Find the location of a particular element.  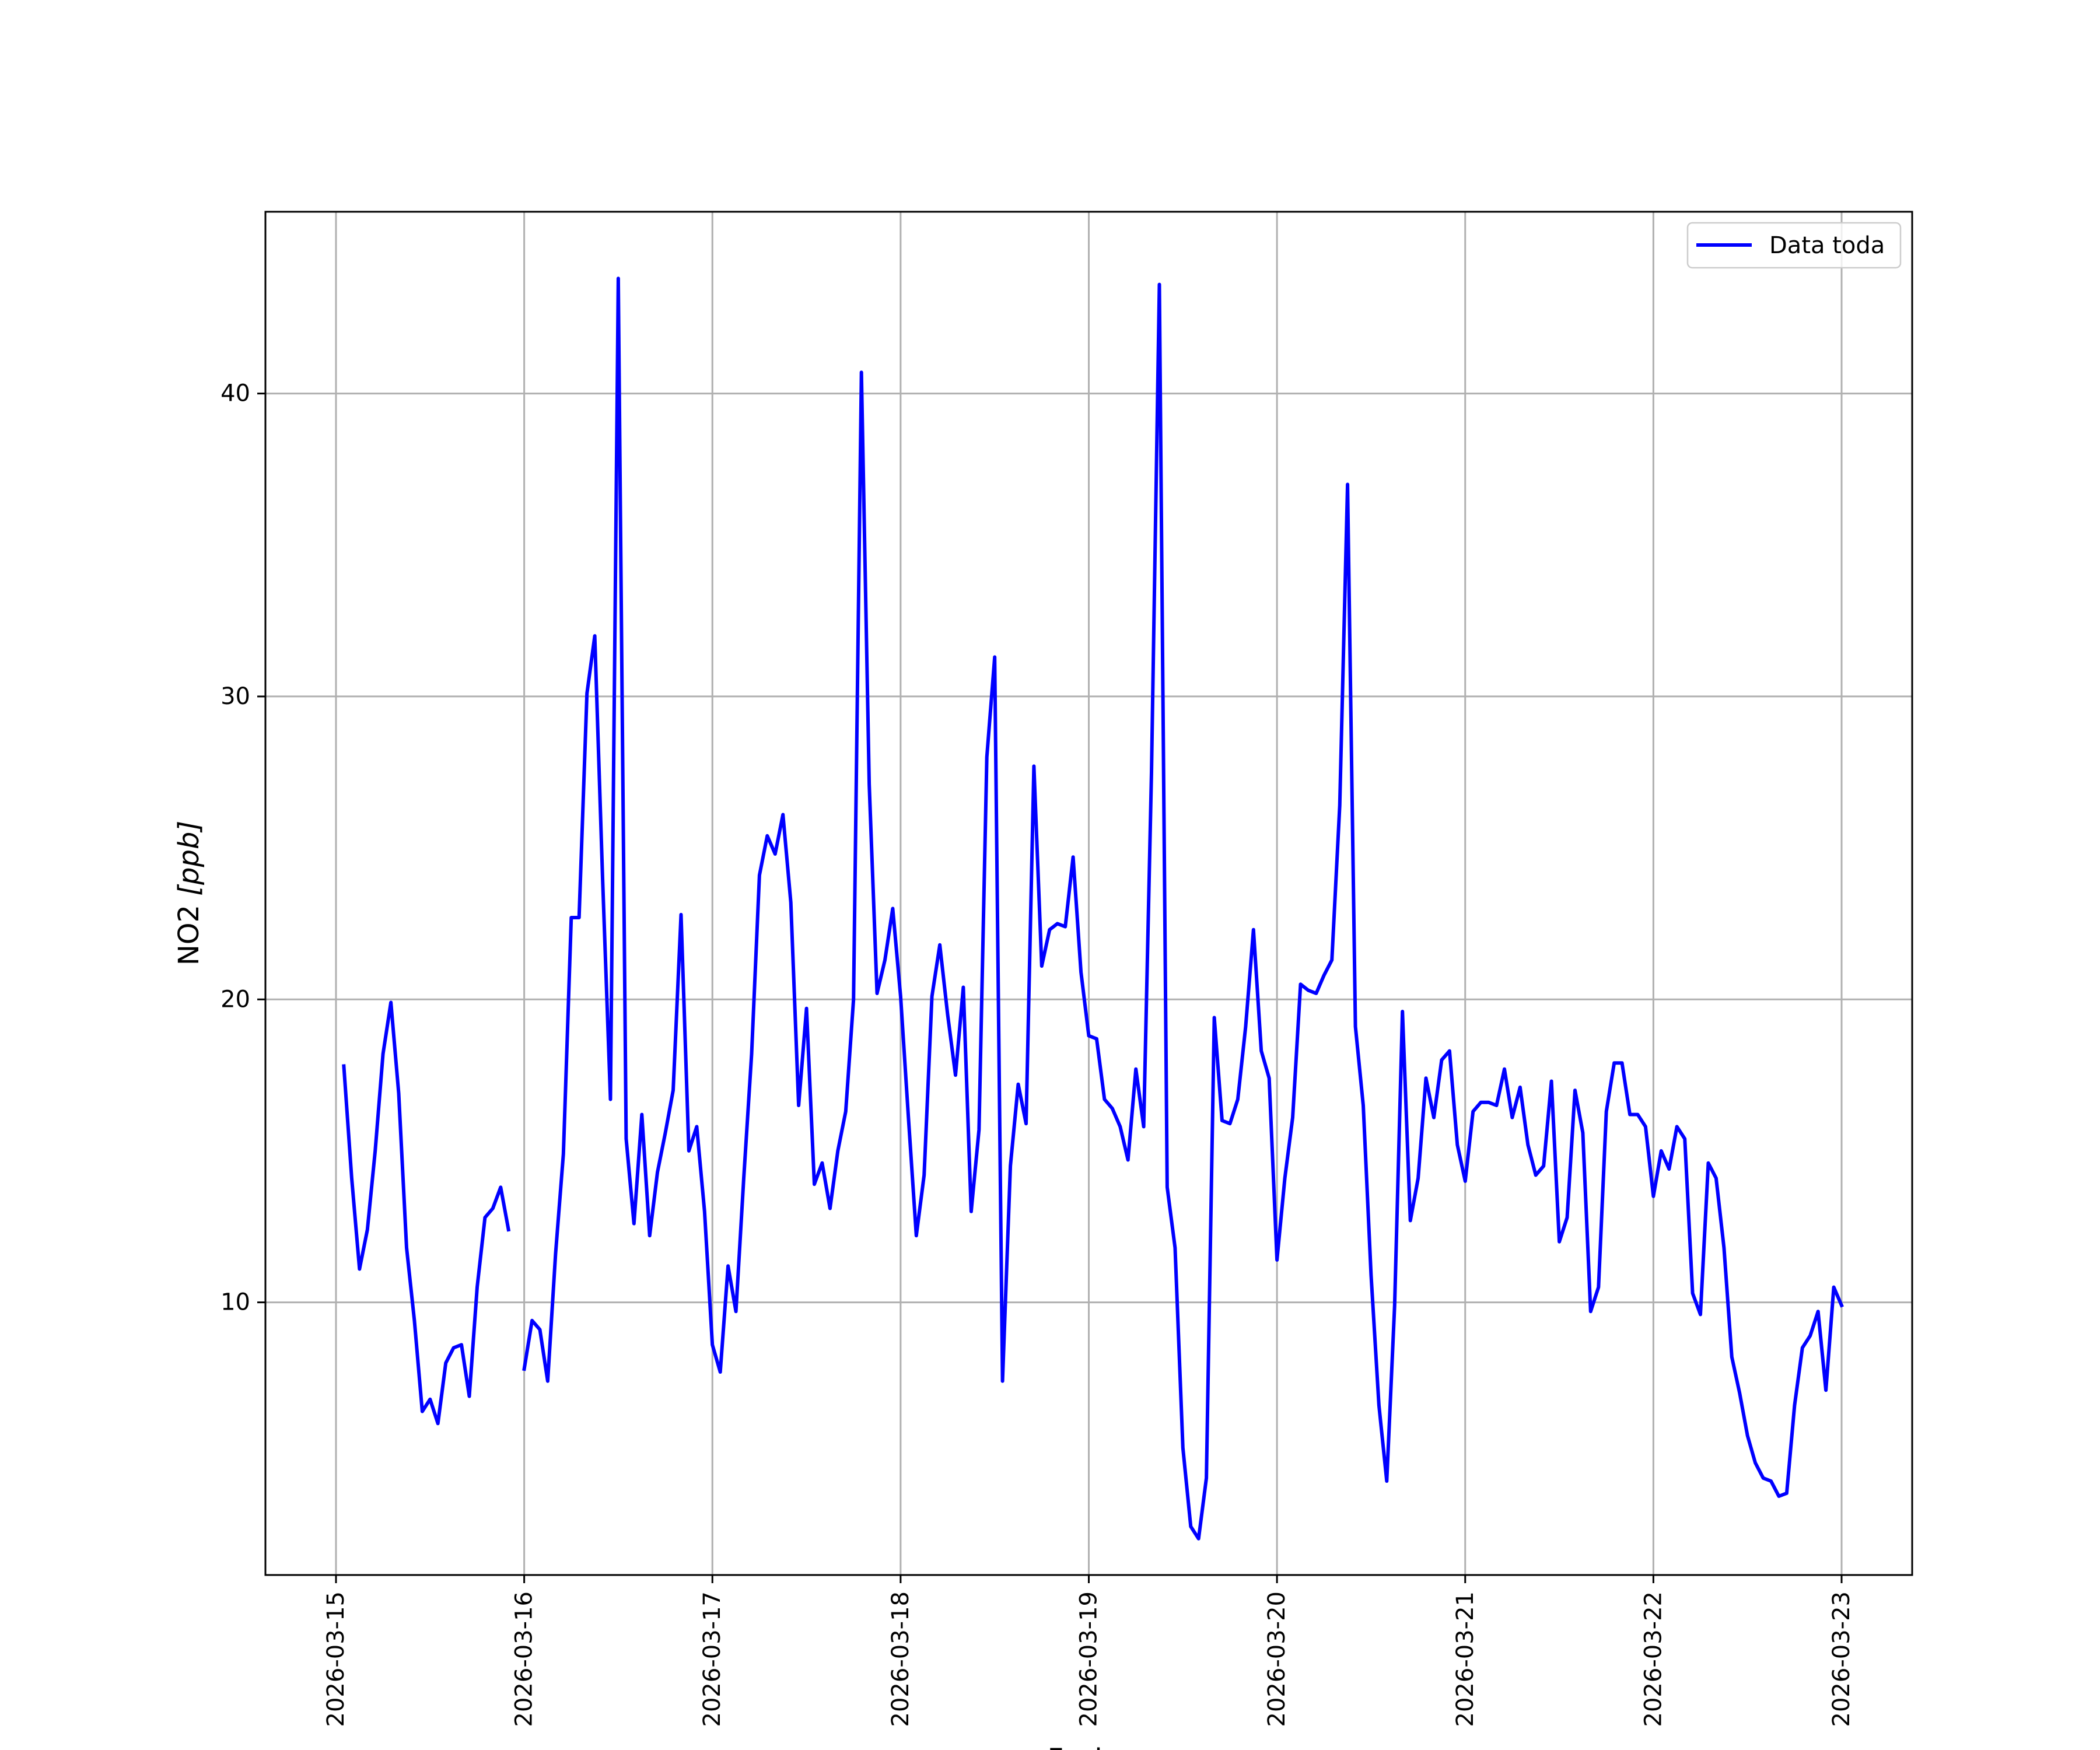

x-tick-label: 2026-03-16 is located at coordinates (524, 1659).